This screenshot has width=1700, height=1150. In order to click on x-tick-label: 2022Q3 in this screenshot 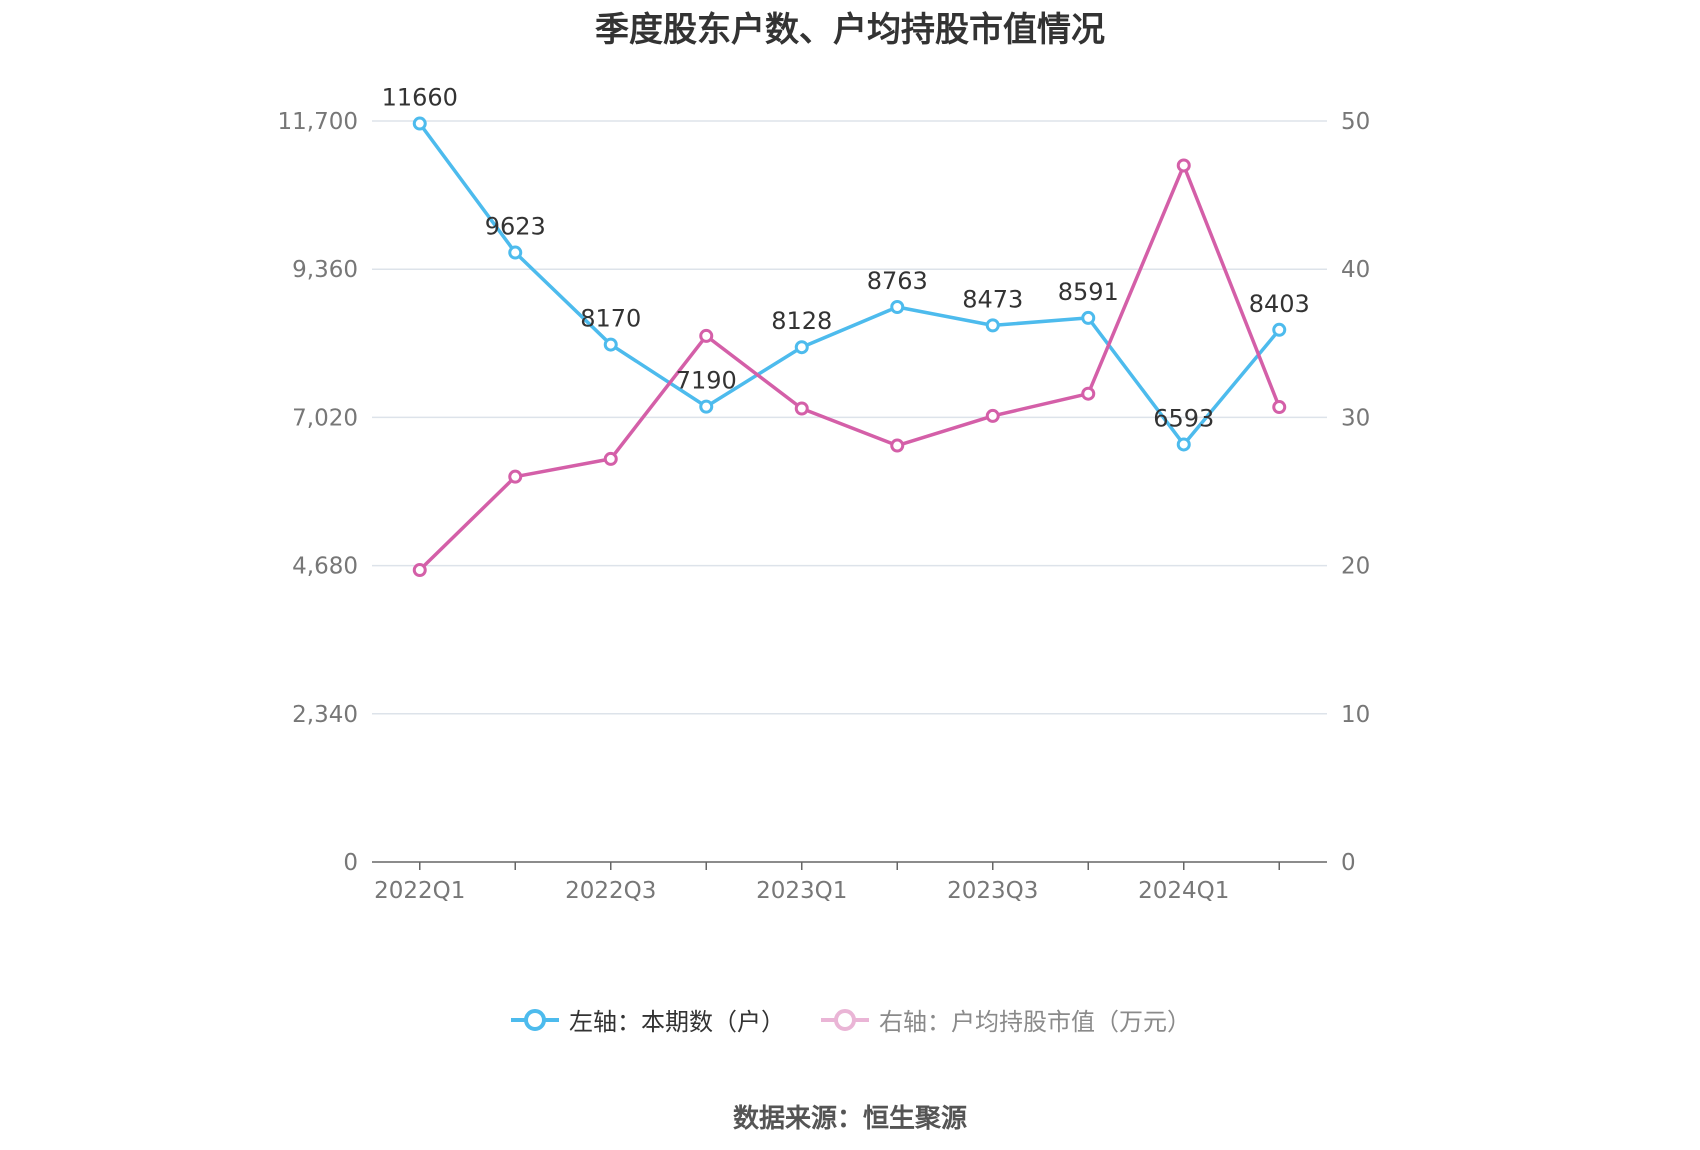, I will do `click(610, 891)`.